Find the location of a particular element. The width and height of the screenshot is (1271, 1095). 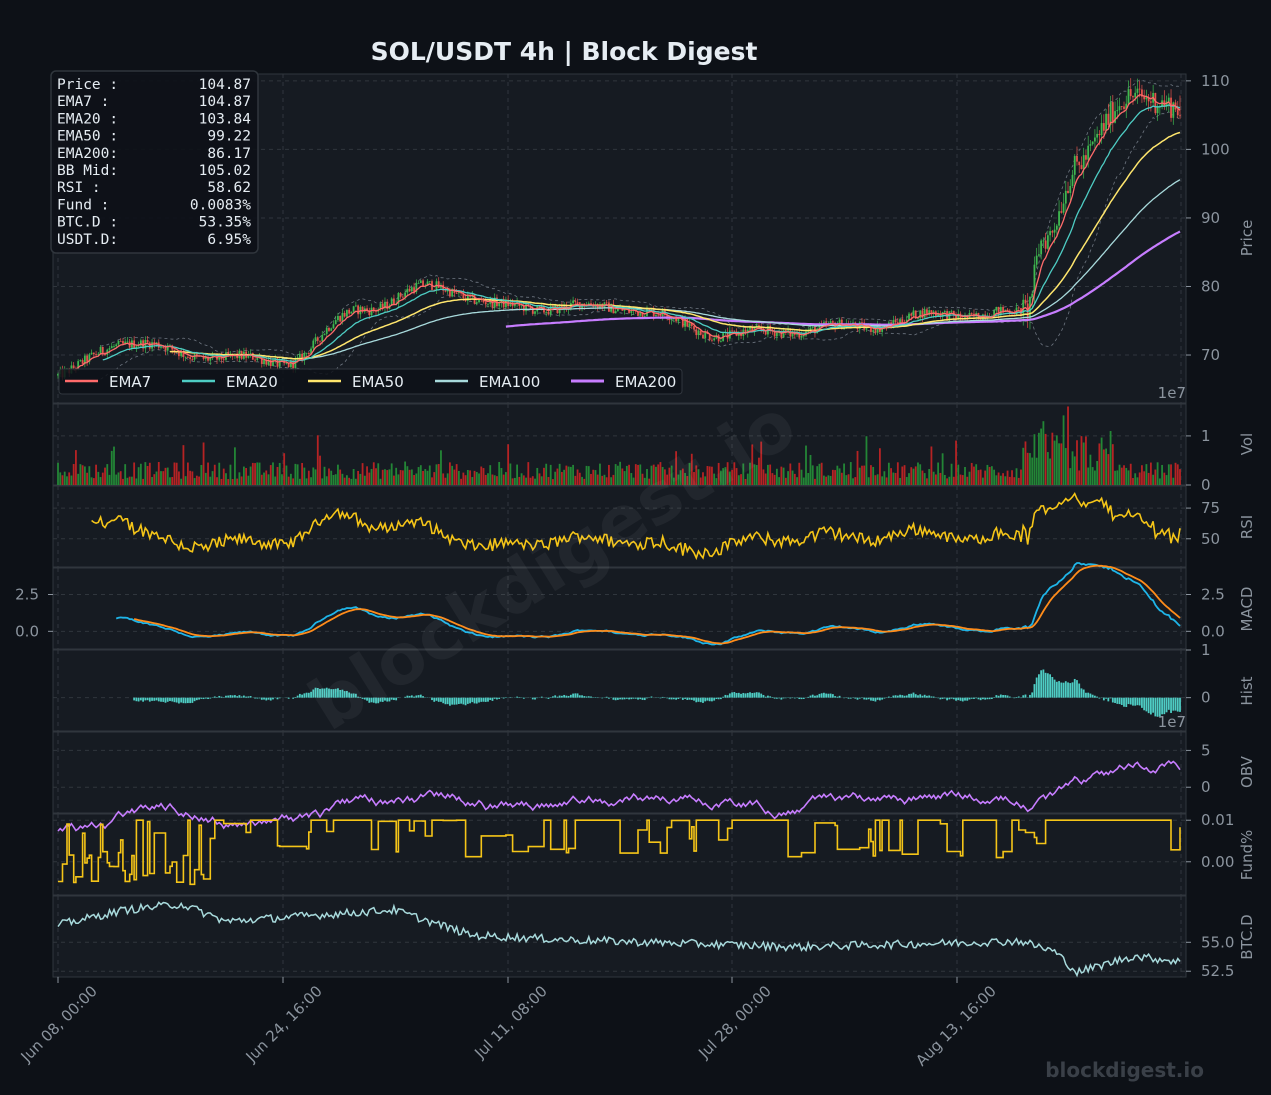

info-row-label: USDT.D: is located at coordinates (87, 240).